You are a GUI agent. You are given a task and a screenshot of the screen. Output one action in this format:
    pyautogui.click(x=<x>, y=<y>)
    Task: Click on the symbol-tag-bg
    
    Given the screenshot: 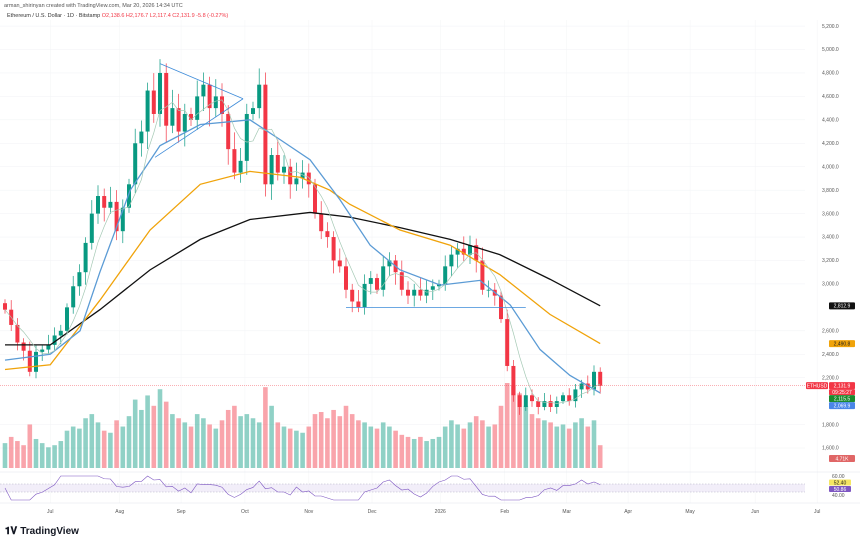 What is the action you would take?
    pyautogui.click(x=817, y=386)
    